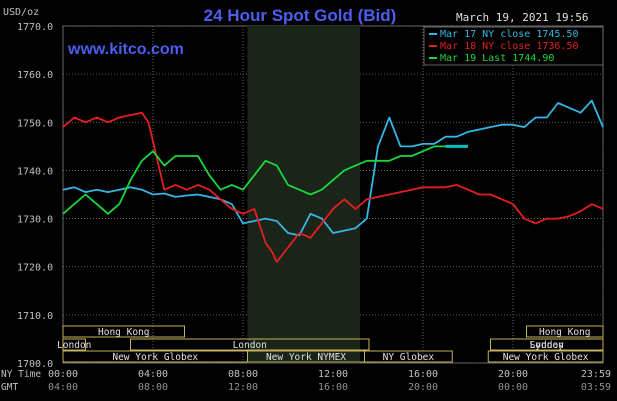 This screenshot has height=401, width=617. I want to click on x-tick-label-ny: 12:00, so click(333, 374).